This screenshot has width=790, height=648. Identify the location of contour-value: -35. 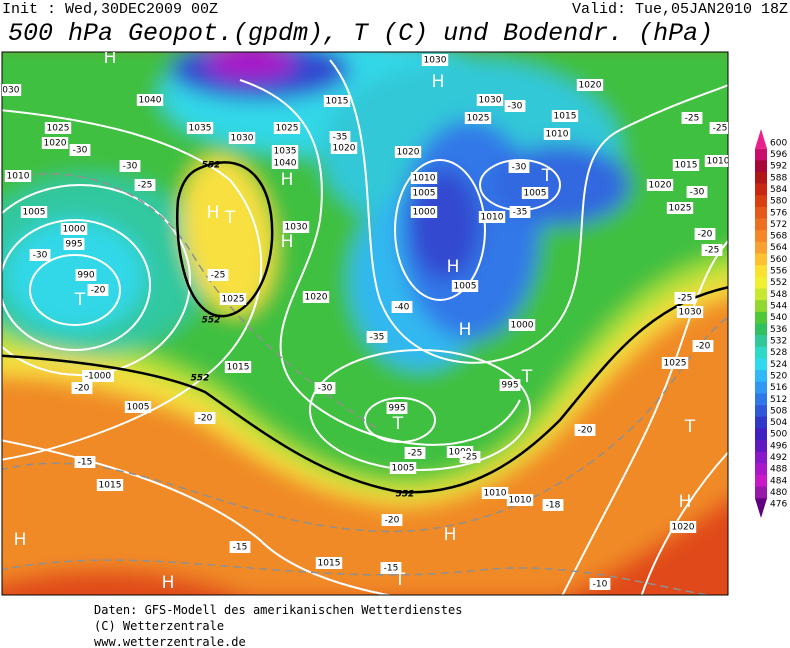
(340, 138).